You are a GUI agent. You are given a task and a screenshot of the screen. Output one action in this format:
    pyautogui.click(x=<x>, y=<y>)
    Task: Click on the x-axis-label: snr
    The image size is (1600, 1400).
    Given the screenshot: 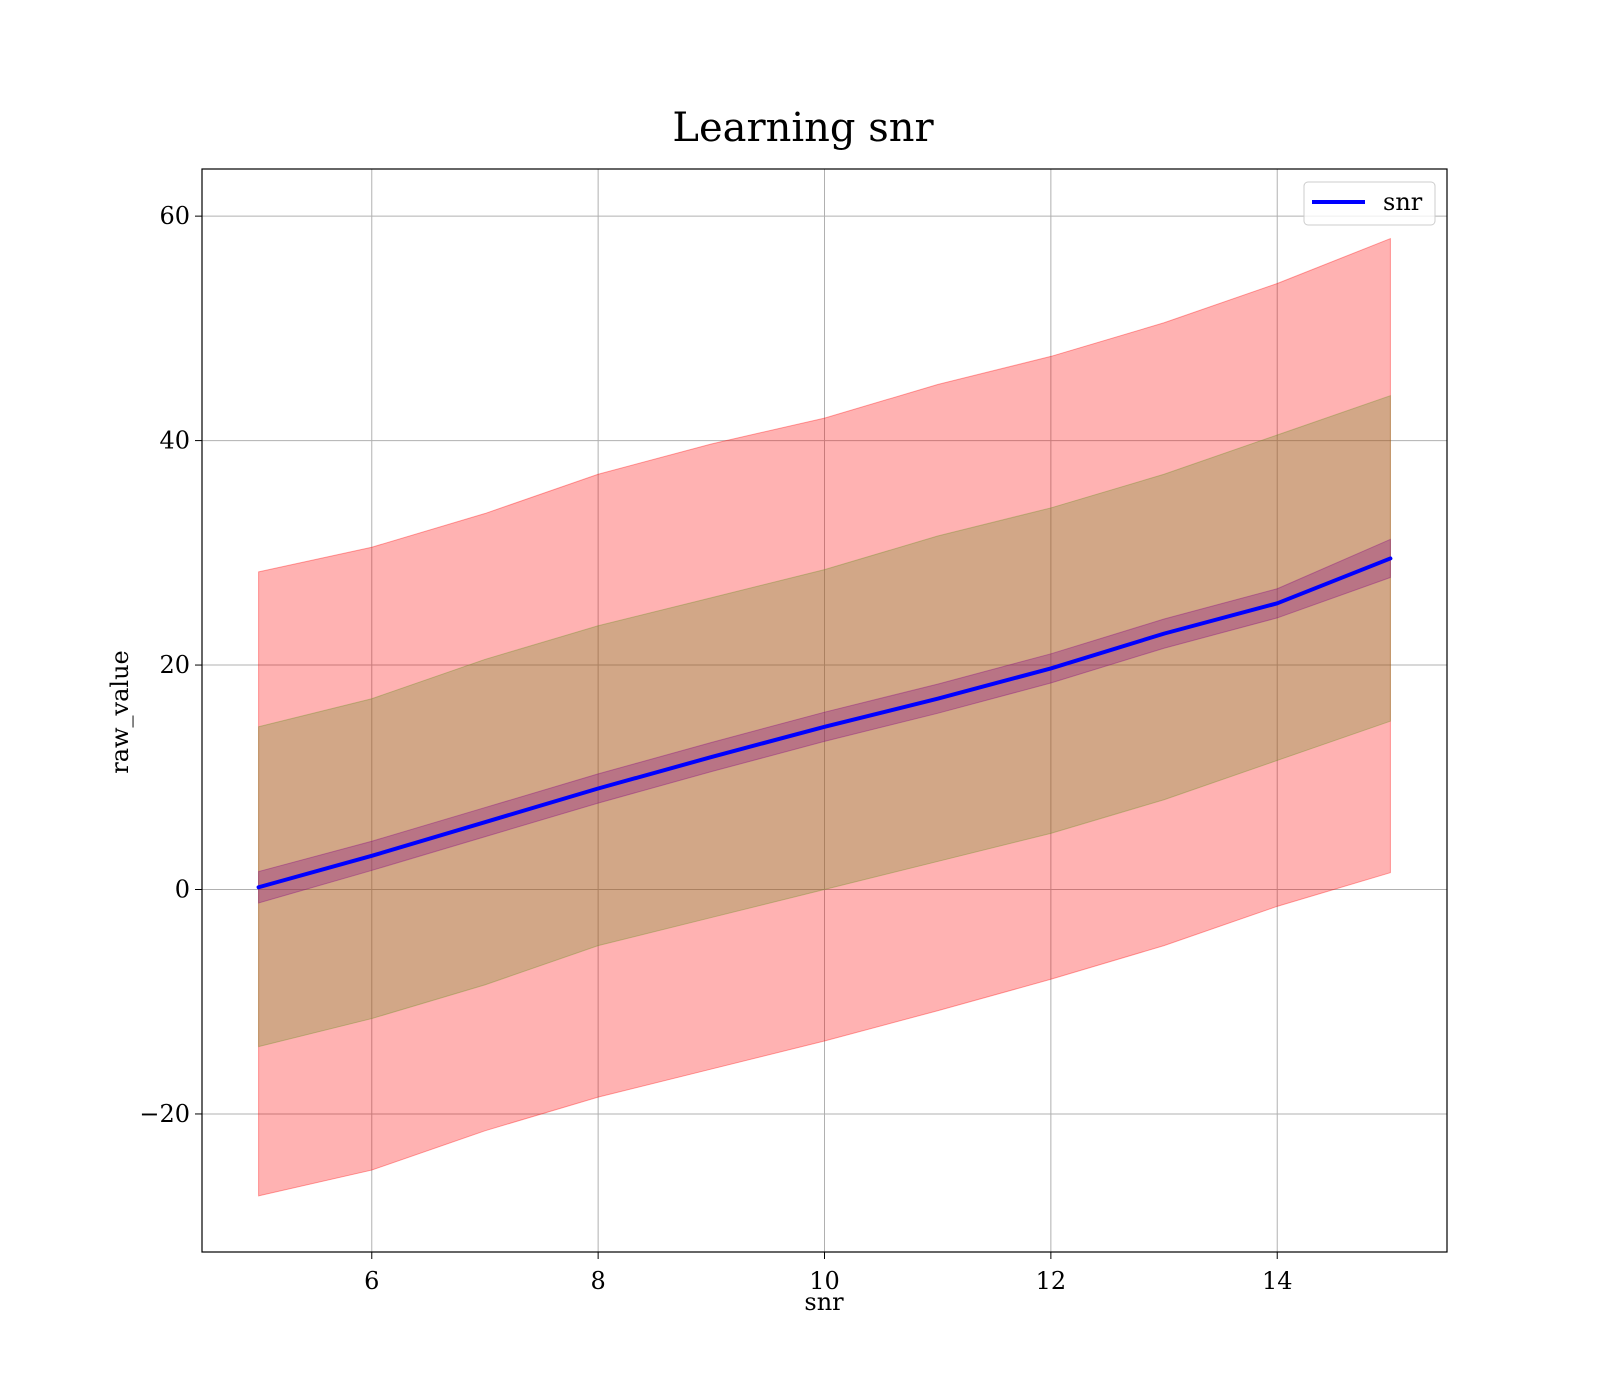 What is the action you would take?
    pyautogui.click(x=824, y=1302)
    